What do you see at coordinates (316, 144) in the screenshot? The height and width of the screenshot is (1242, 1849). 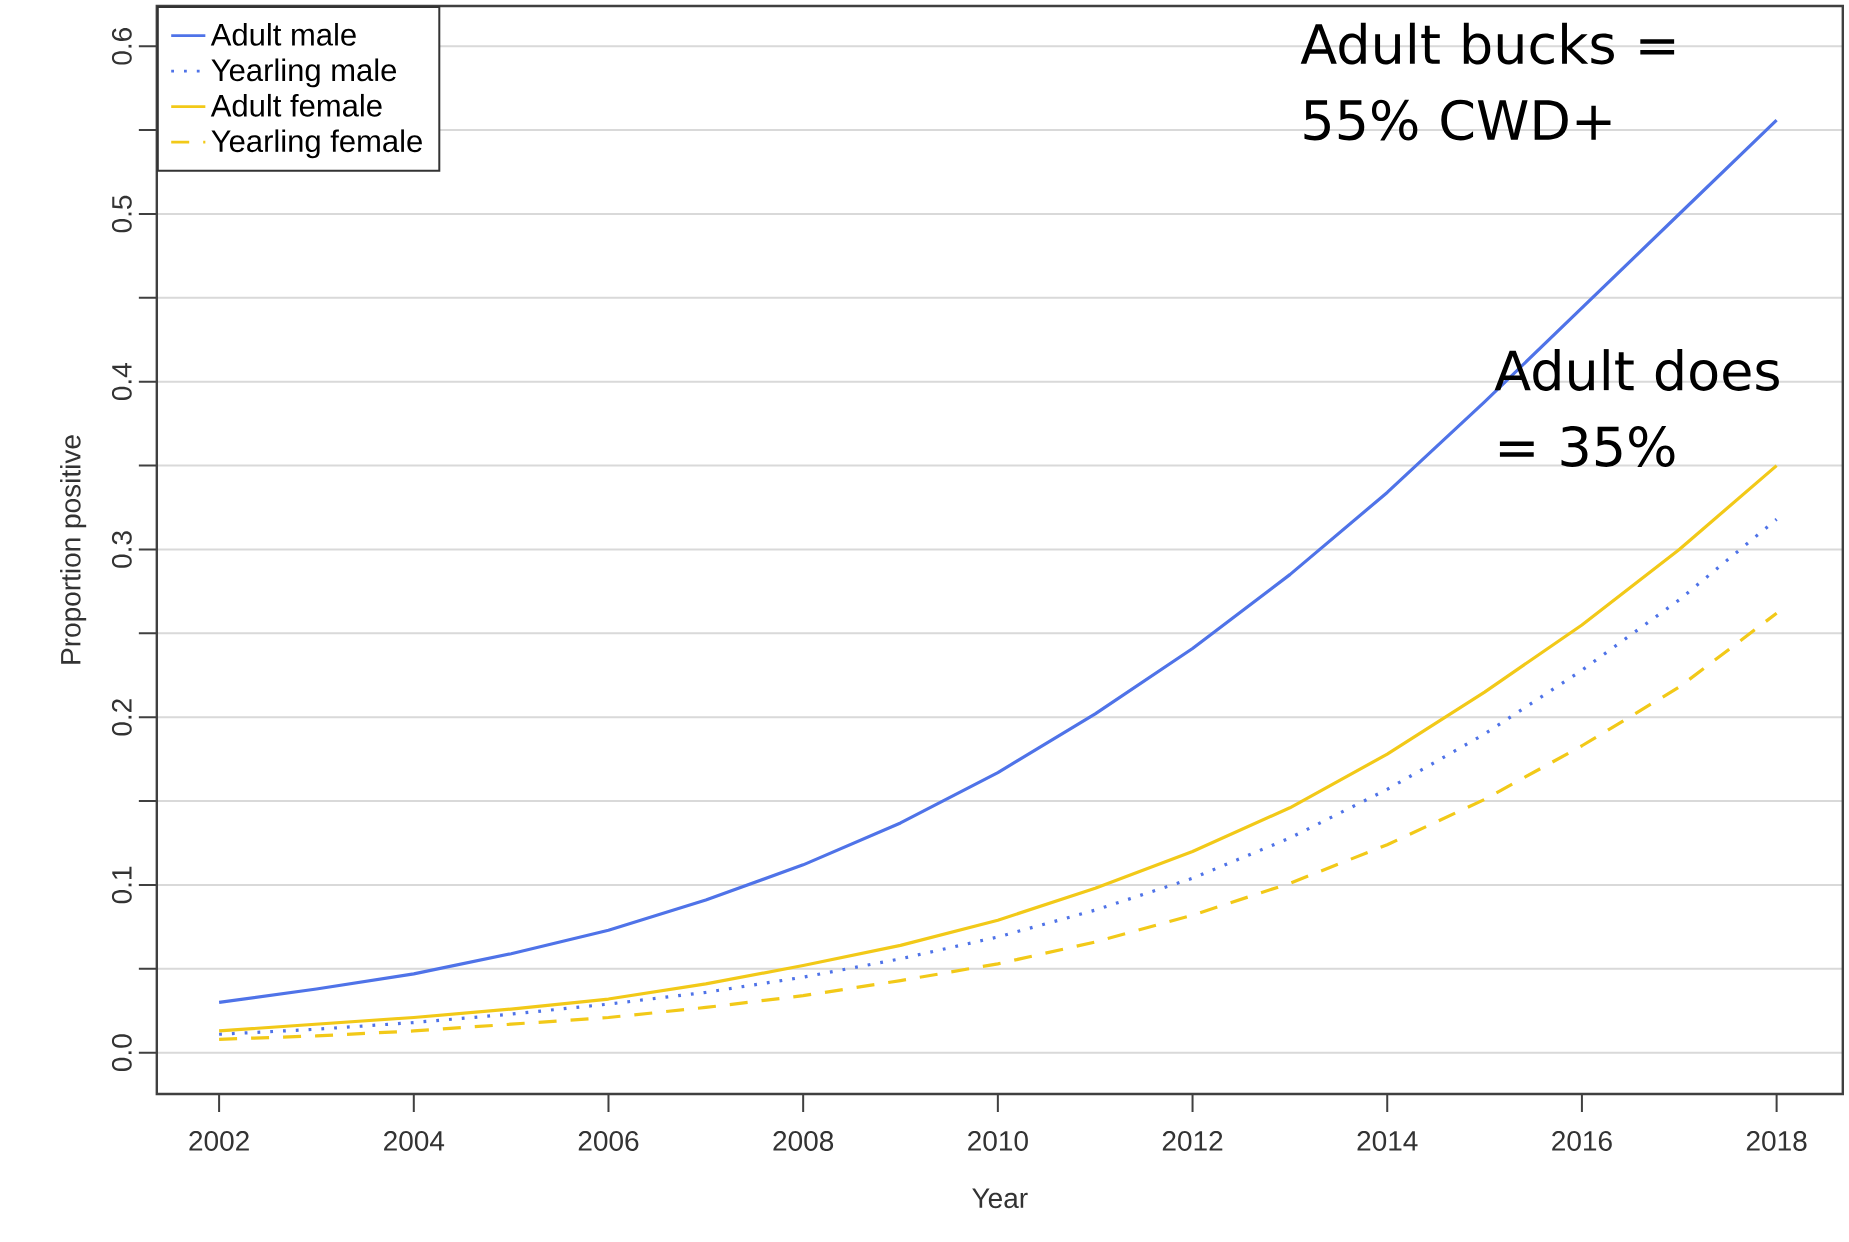 I see `legend-label: Yearling female` at bounding box center [316, 144].